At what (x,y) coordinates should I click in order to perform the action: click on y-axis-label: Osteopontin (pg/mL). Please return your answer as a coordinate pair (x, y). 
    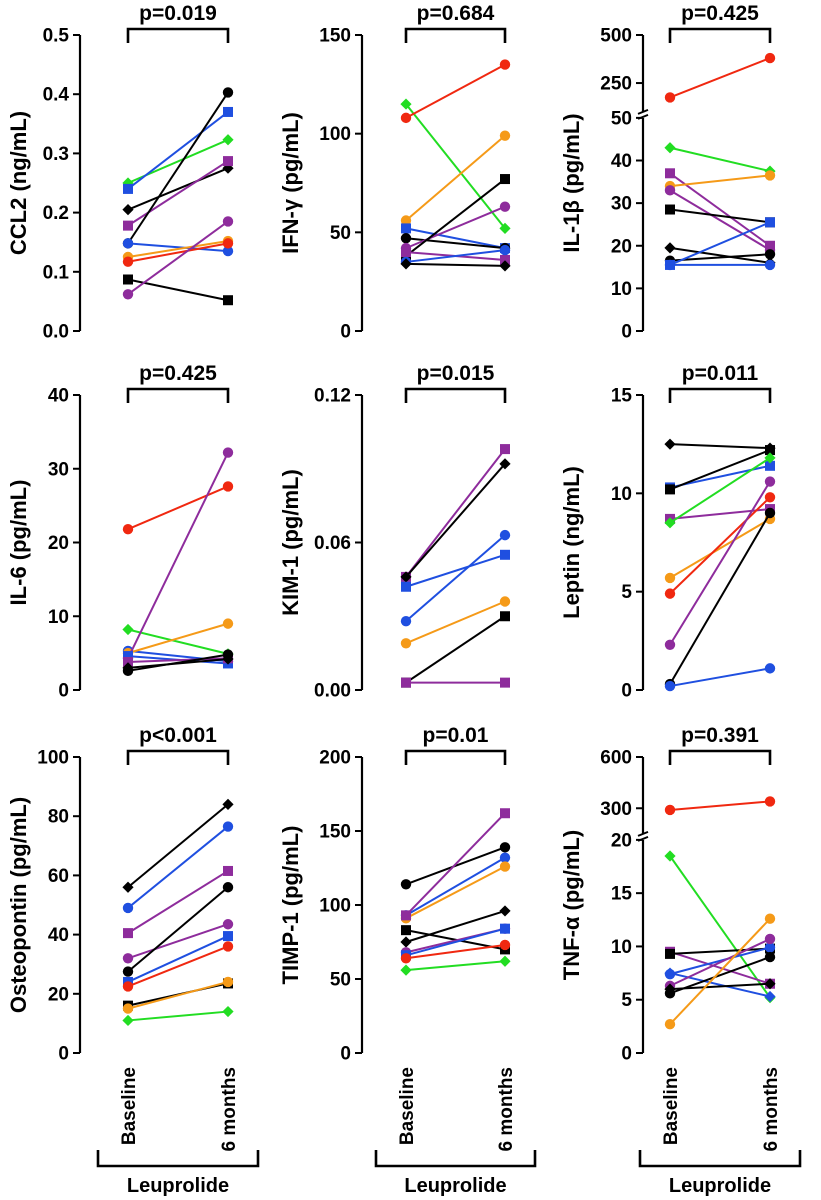
    Looking at the image, I should click on (18, 905).